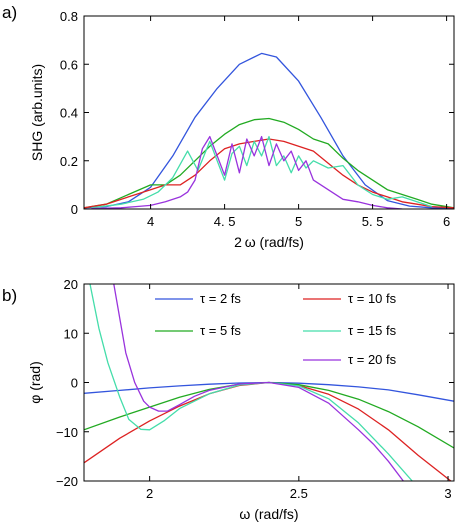 The height and width of the screenshot is (526, 459). What do you see at coordinates (372, 330) in the screenshot?
I see `legend-label-3: τ = 15 fs` at bounding box center [372, 330].